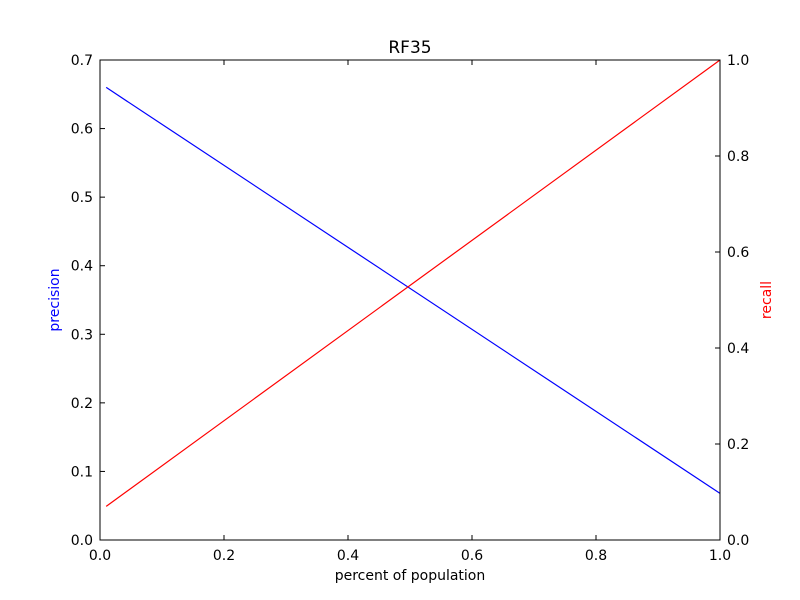 The width and height of the screenshot is (800, 600). Describe the element at coordinates (100, 556) in the screenshot. I see `x-tick-label: 0.0` at that location.